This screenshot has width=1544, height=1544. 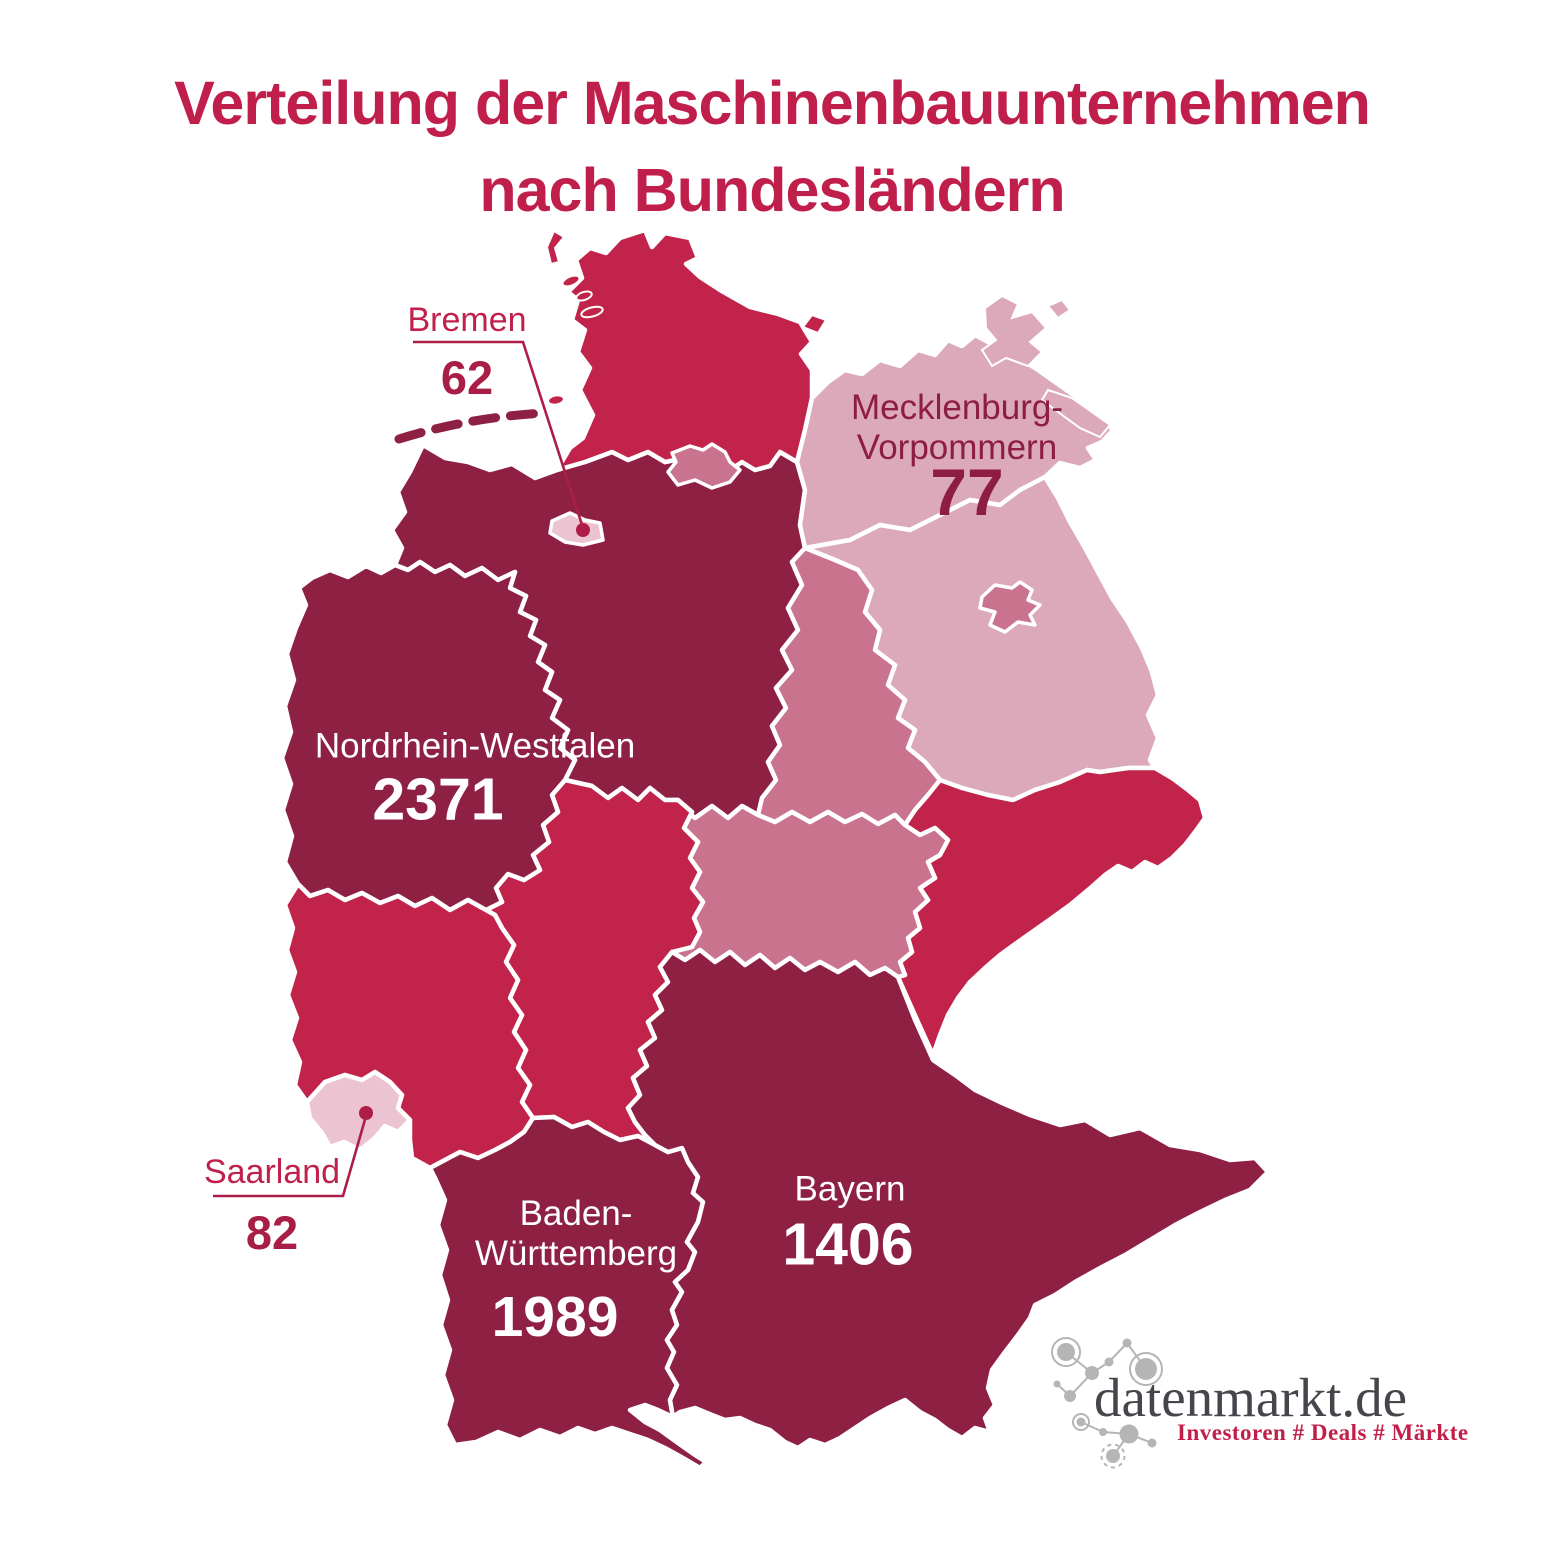 I want to click on label-bayern-value: 1406, so click(x=848, y=1244).